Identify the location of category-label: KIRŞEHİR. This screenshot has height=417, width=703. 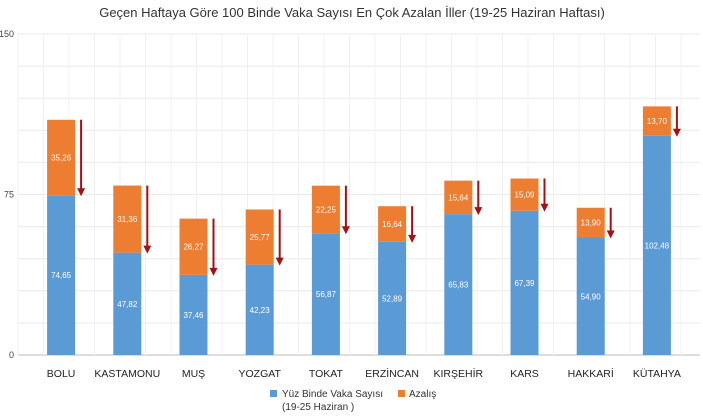
(459, 373).